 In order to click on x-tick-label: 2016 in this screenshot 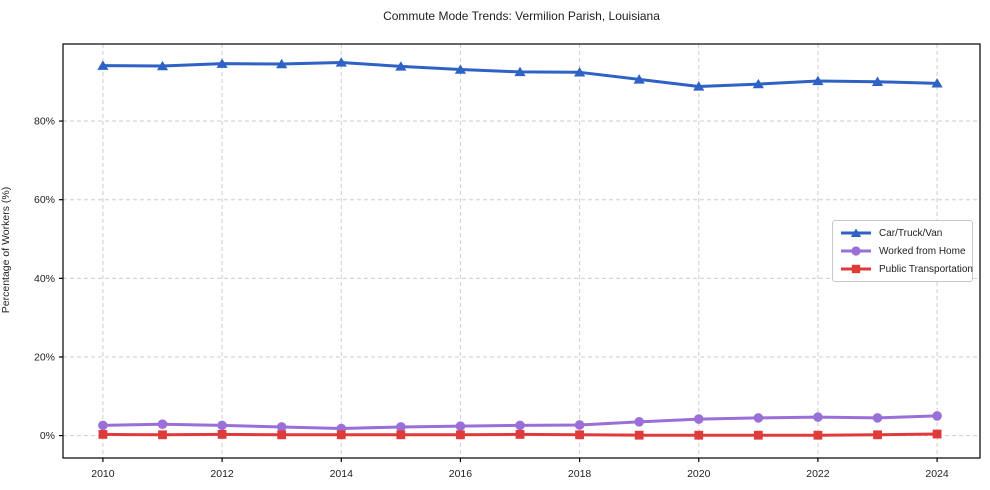, I will do `click(461, 474)`.